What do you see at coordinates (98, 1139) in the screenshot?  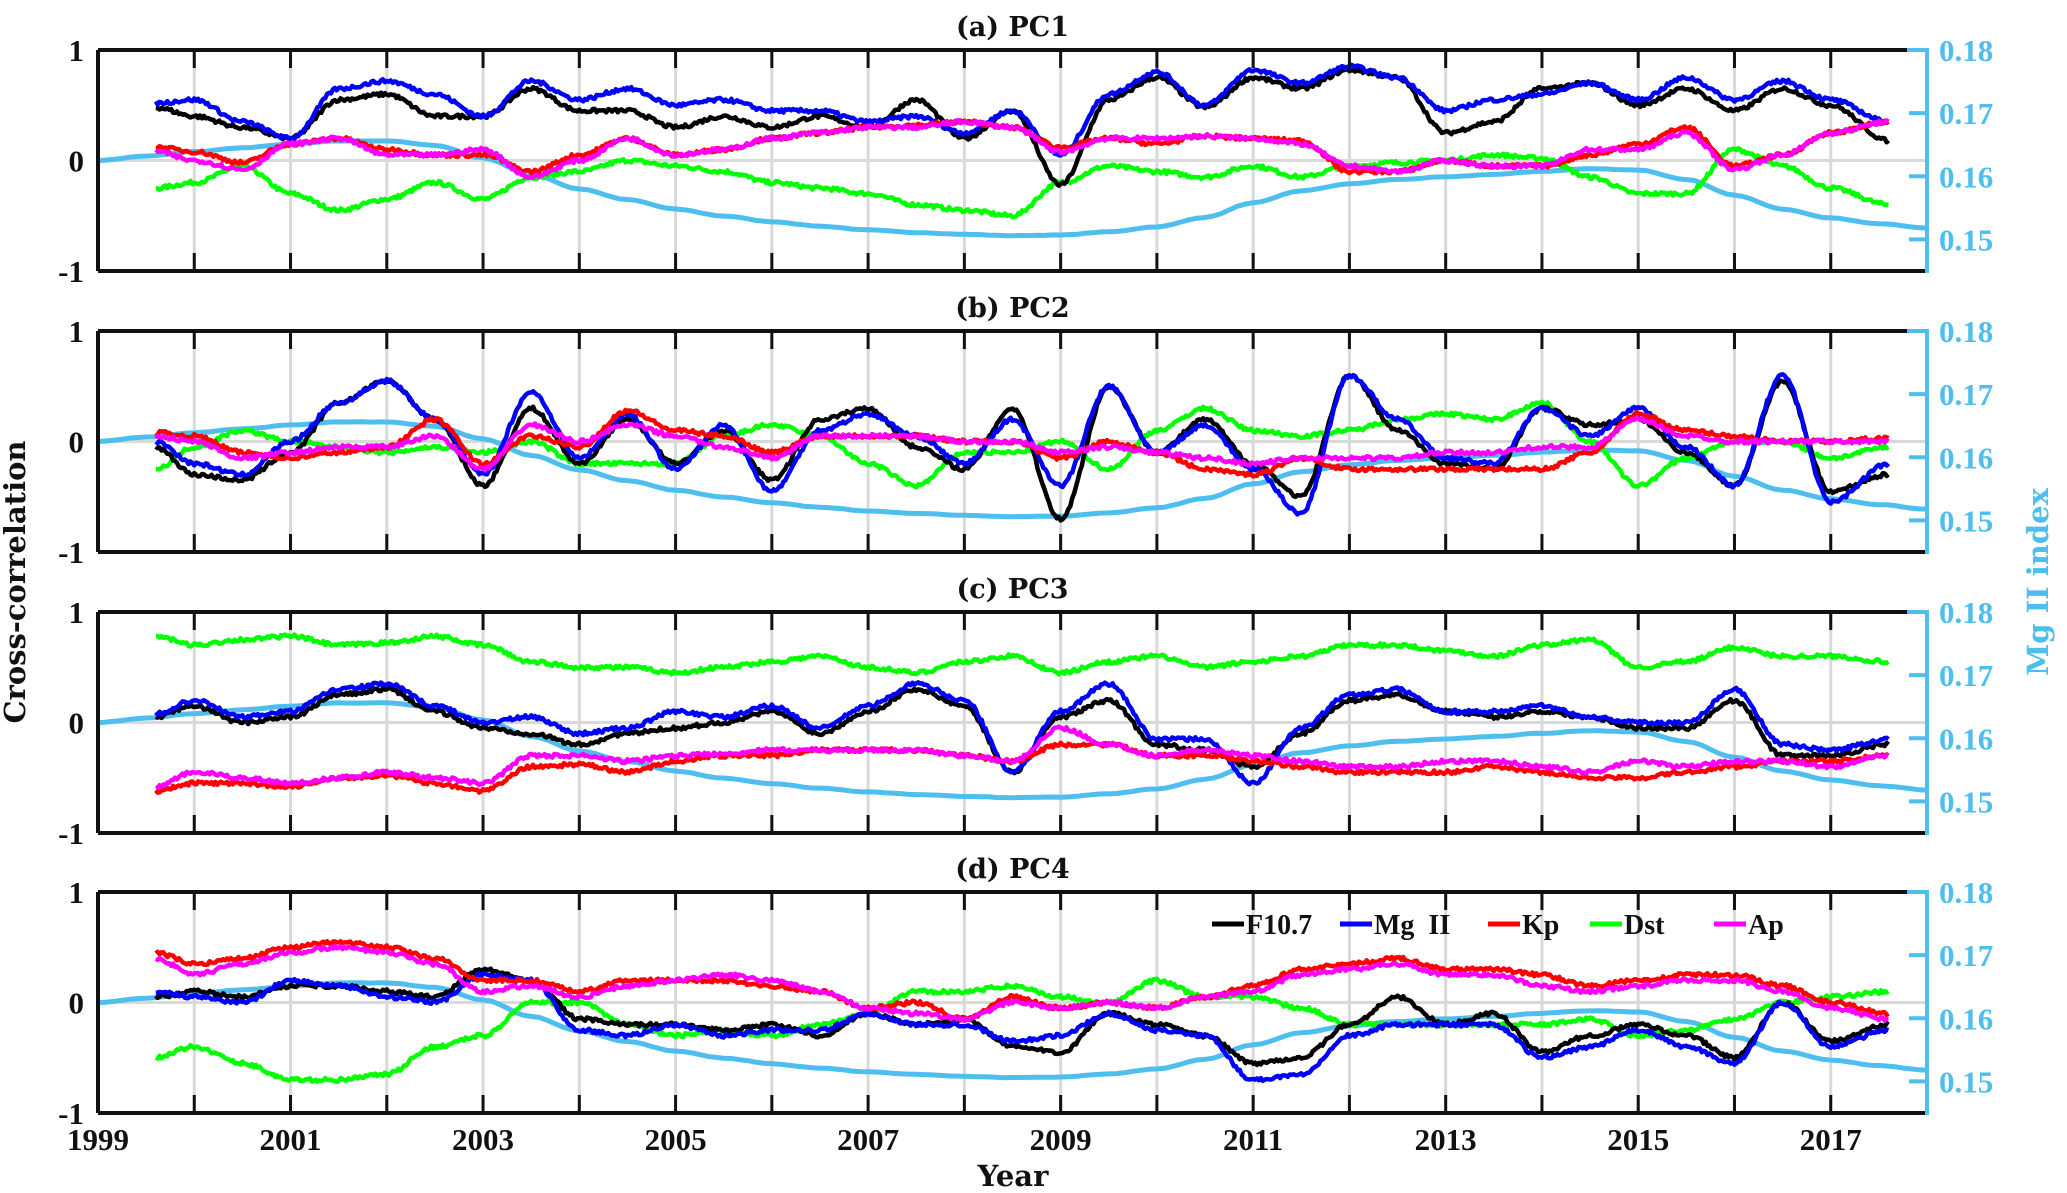 I see `x-tick-label: 1999` at bounding box center [98, 1139].